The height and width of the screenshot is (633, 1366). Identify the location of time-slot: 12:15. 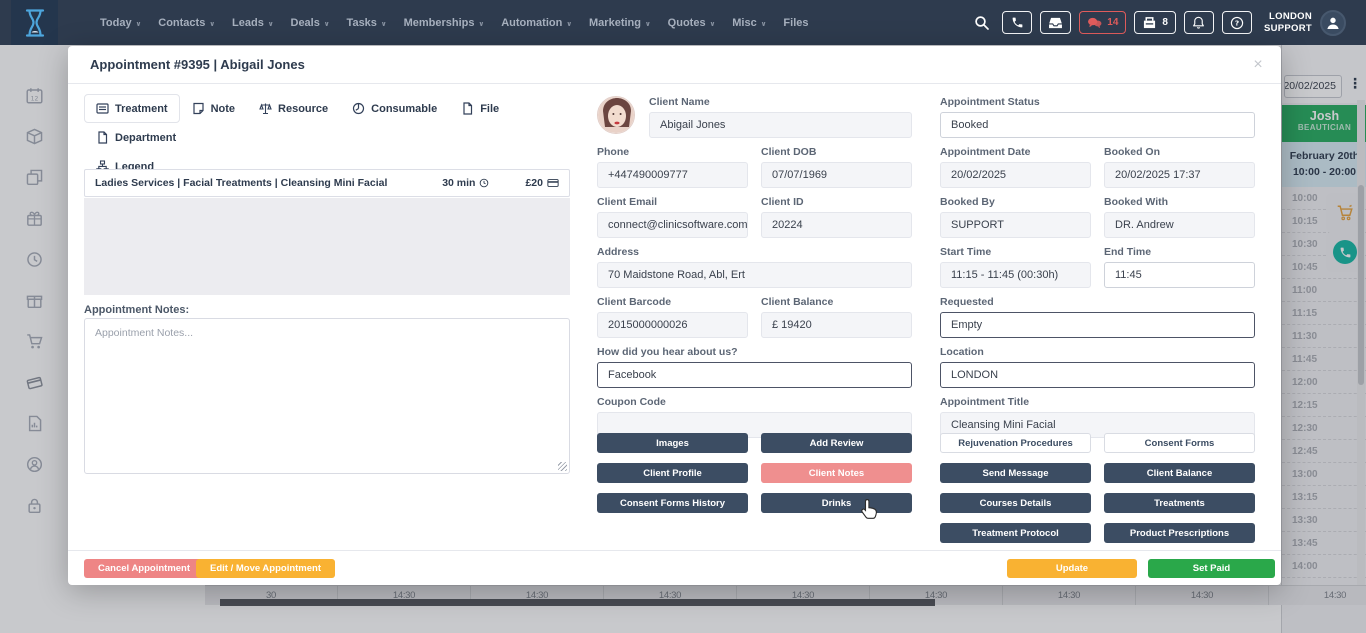
(1324, 405).